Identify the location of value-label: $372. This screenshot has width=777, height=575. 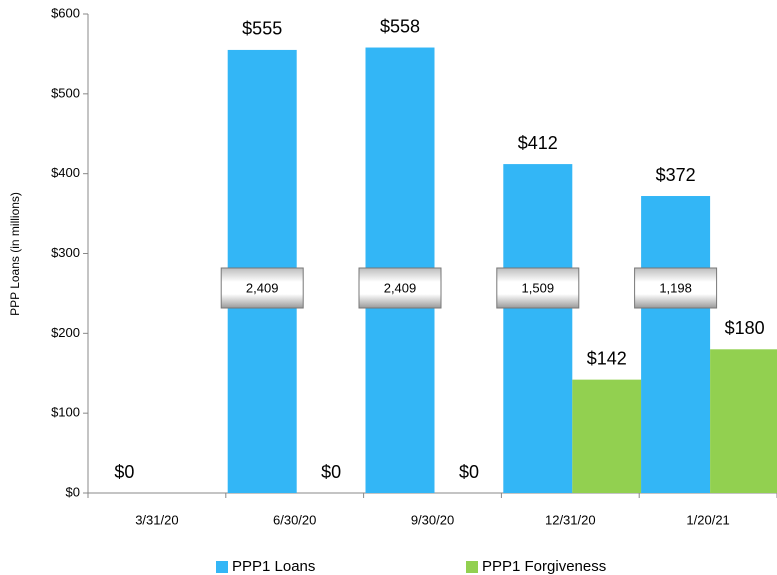
(676, 175).